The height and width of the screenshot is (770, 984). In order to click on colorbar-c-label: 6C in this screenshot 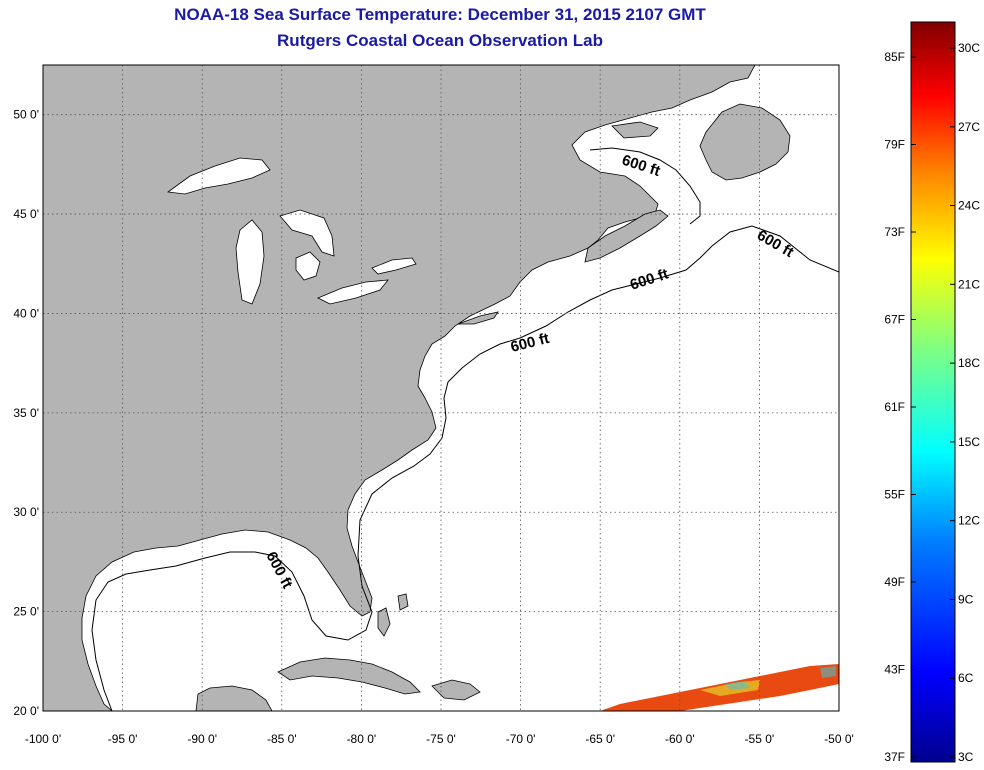, I will do `click(966, 678)`.